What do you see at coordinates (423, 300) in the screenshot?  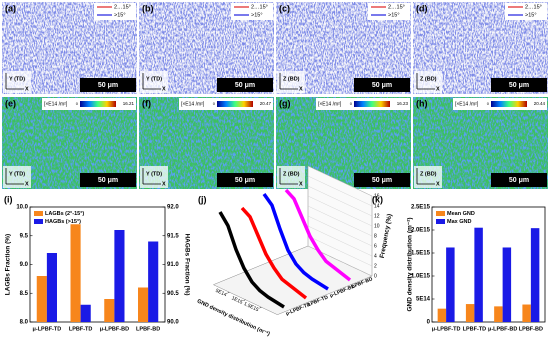 I see `y-tick-label: 5E14` at bounding box center [423, 300].